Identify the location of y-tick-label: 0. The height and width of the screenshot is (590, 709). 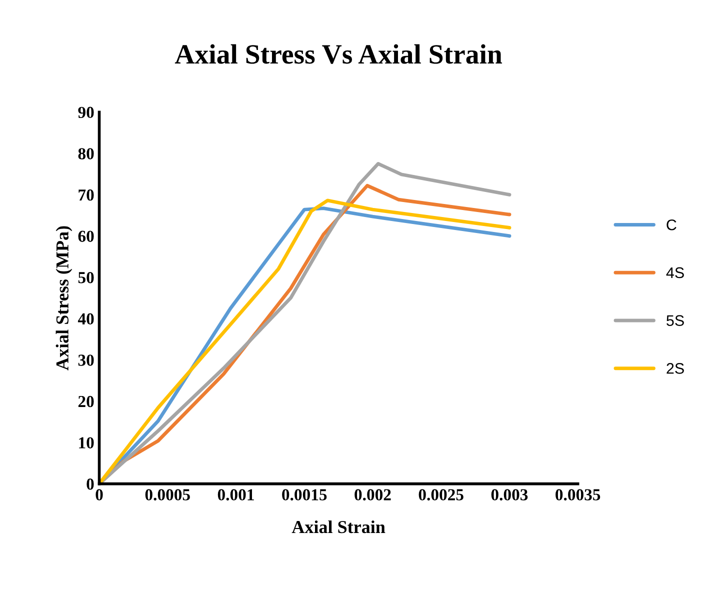
(90, 484).